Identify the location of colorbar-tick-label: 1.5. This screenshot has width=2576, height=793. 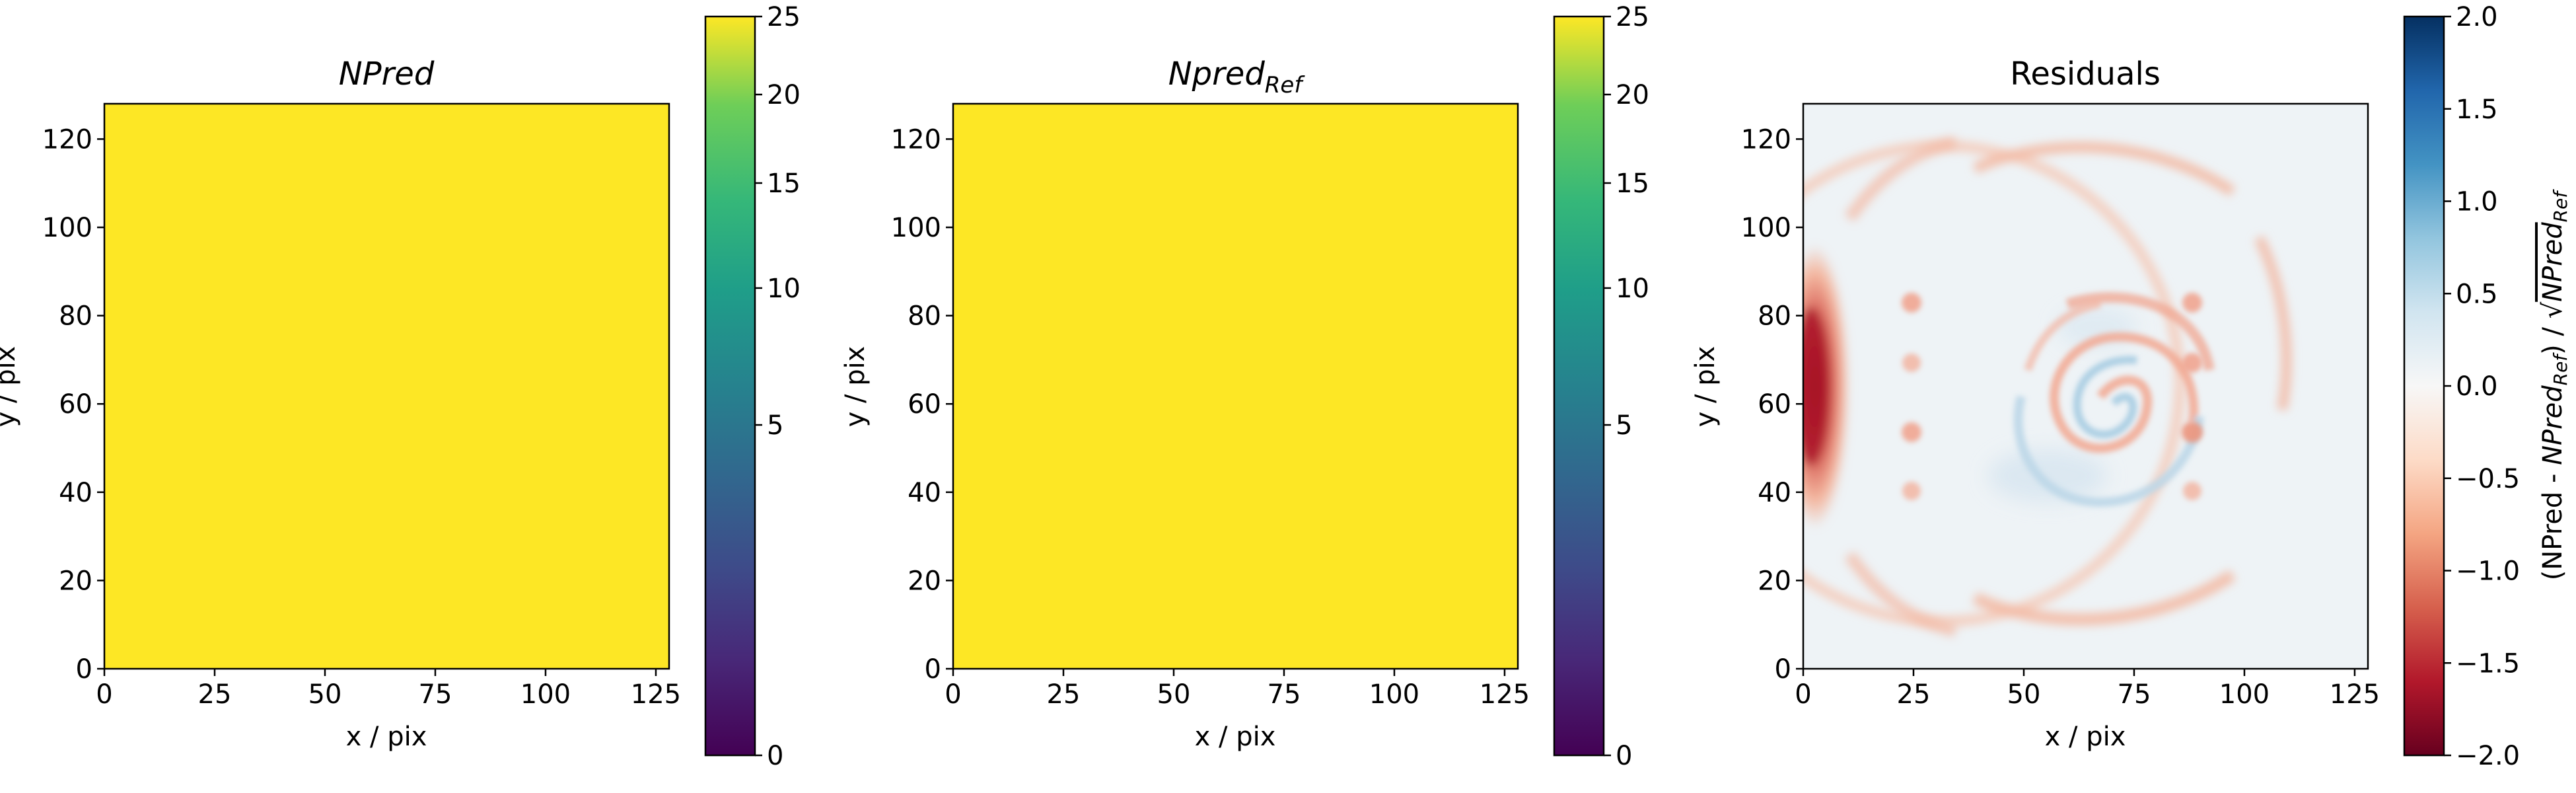
(2477, 110).